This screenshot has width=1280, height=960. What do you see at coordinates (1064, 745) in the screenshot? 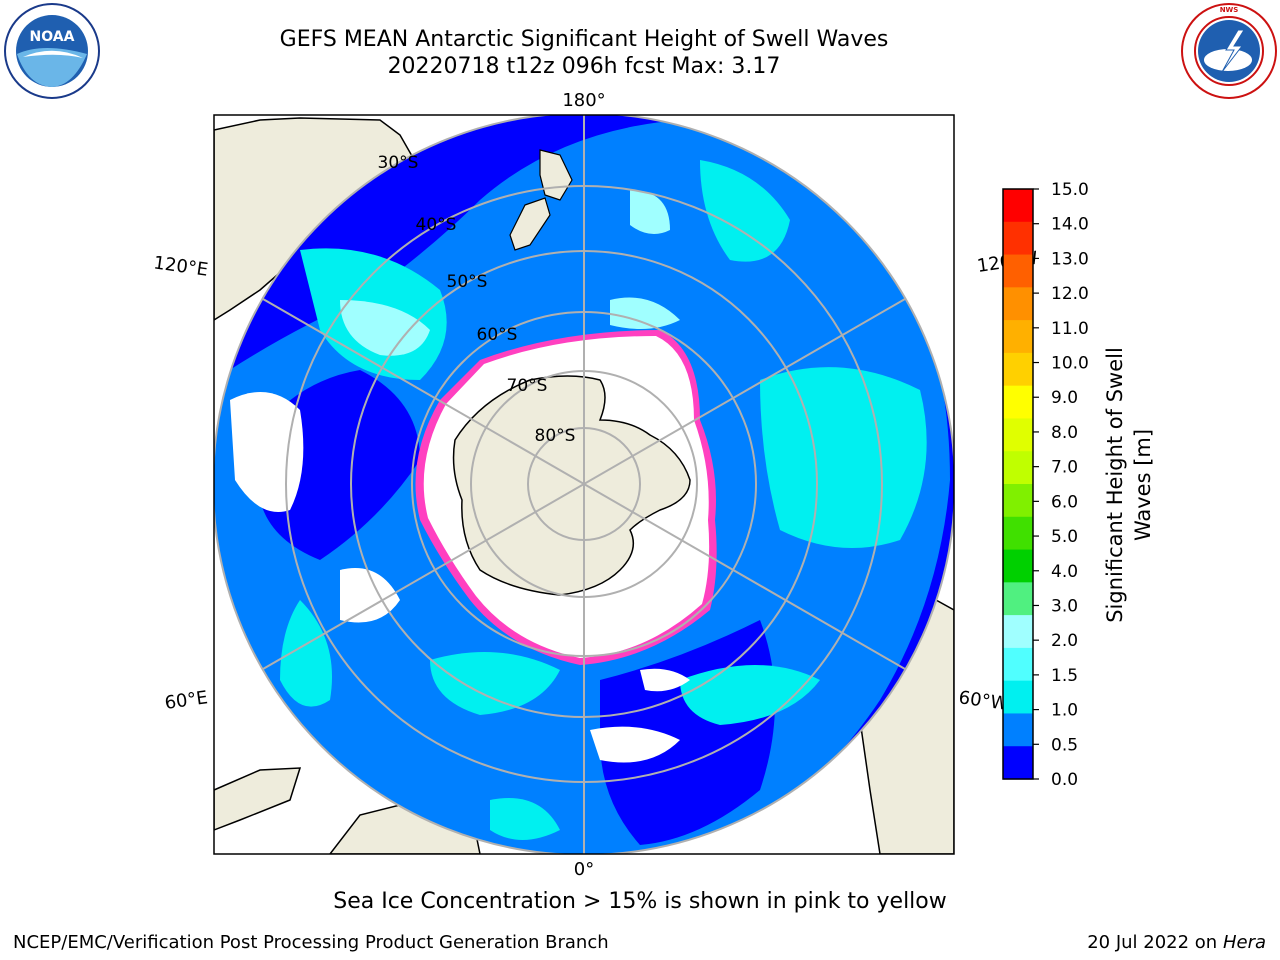
I see `colorbar-tick-label: 0.5` at bounding box center [1064, 745].